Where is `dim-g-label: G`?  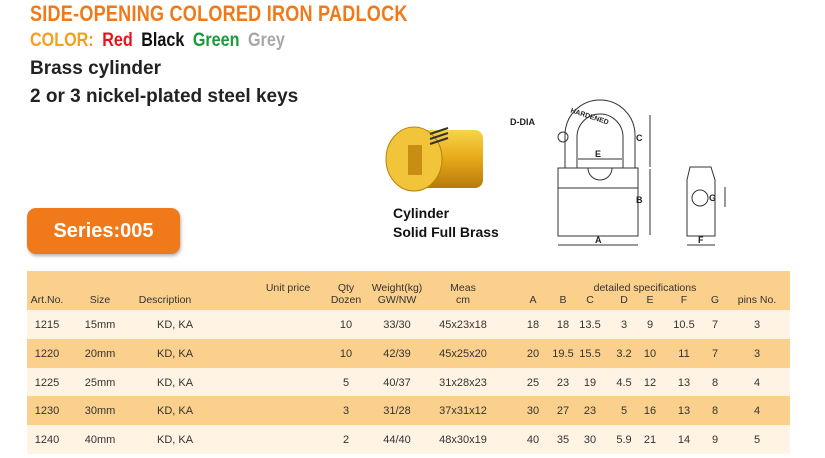 dim-g-label: G is located at coordinates (712, 198).